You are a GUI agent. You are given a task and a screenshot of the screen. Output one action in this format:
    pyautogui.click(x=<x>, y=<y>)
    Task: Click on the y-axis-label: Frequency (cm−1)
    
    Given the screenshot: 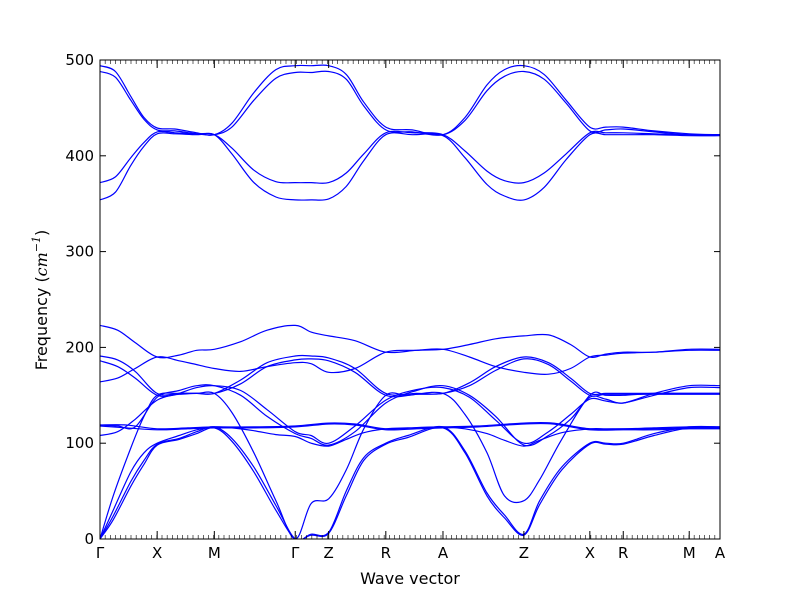 What is the action you would take?
    pyautogui.click(x=40, y=300)
    